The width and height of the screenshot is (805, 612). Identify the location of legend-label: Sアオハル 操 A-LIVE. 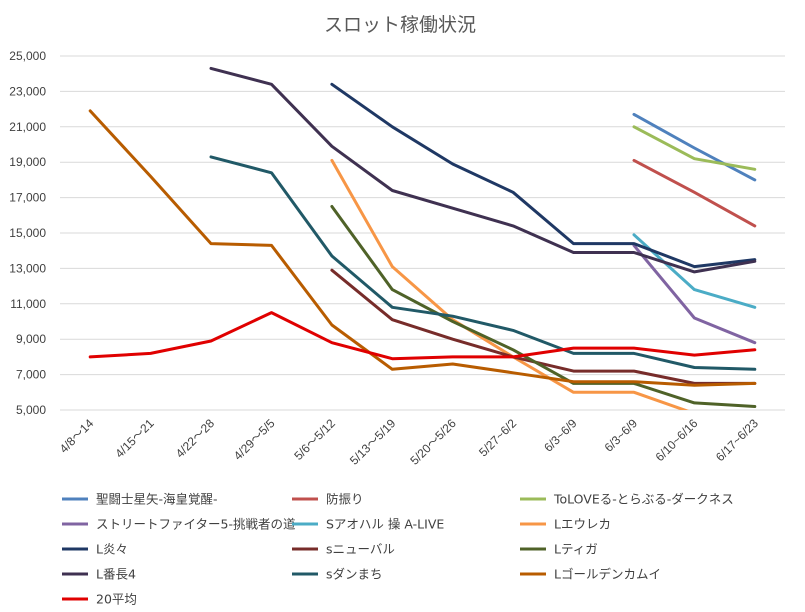
(385, 524).